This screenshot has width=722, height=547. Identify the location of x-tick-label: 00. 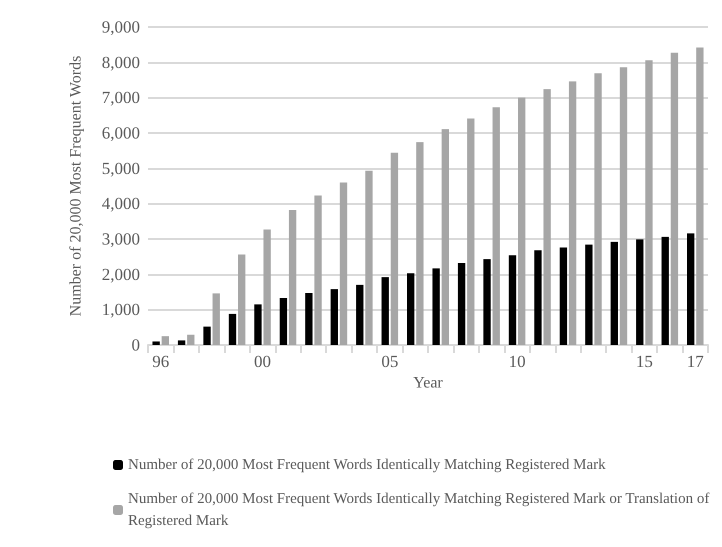
(263, 361).